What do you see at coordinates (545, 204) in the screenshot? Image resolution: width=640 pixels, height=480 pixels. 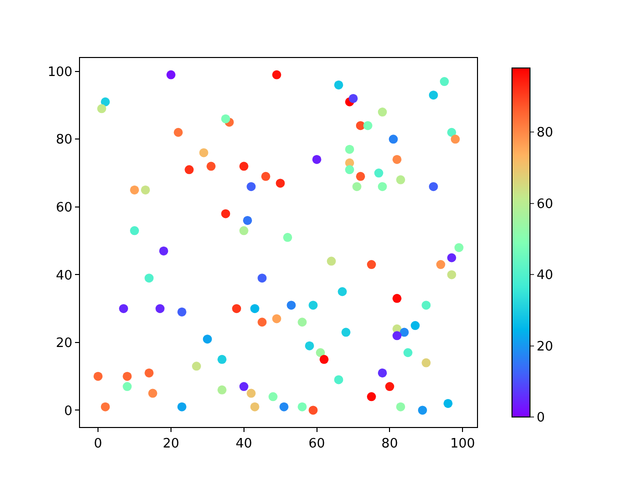 I see `color-bar-label: 60` at bounding box center [545, 204].